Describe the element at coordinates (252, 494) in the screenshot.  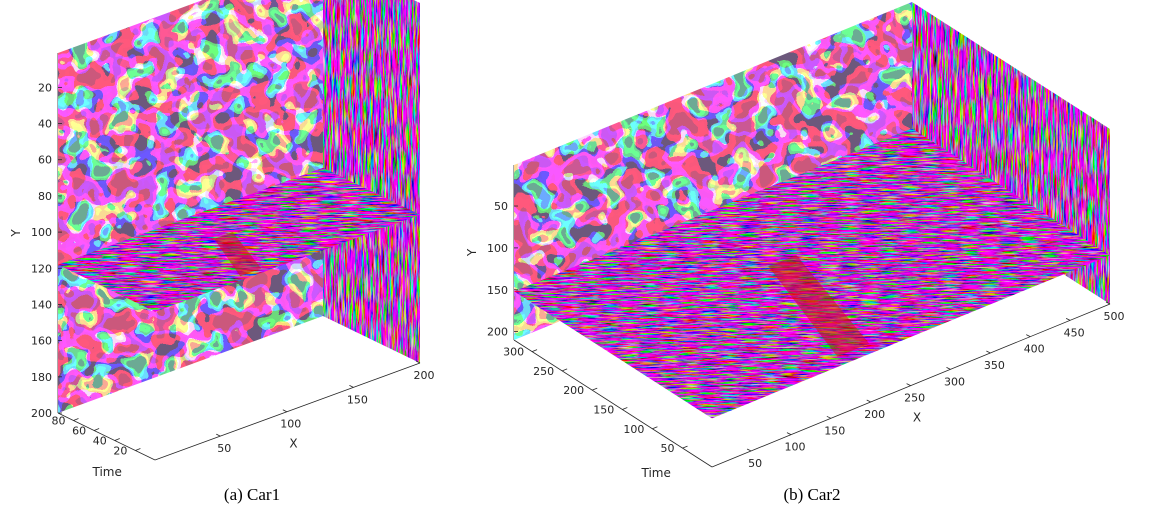
I see `caption-car1: (a) Car1` at that location.